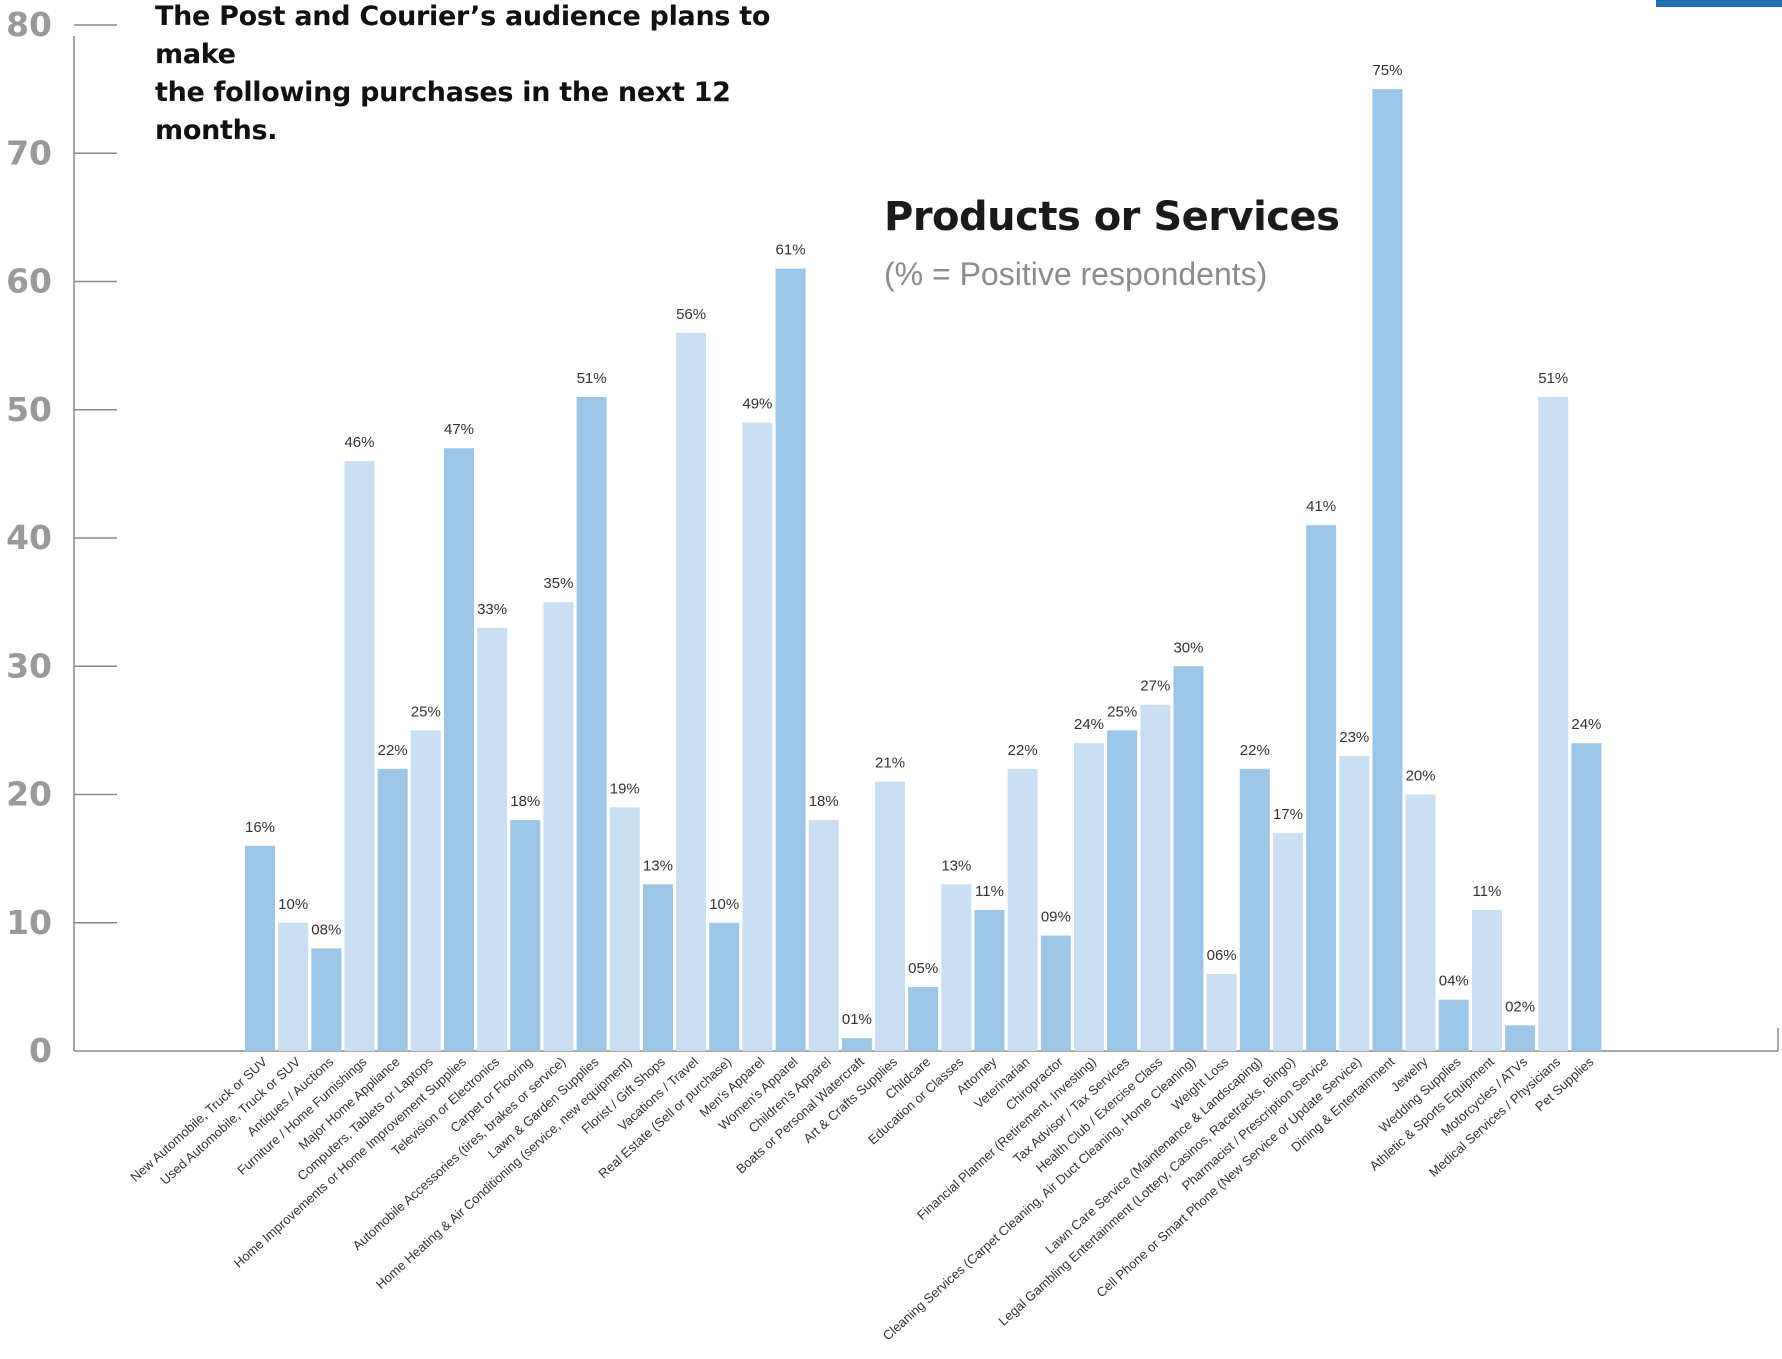 This screenshot has width=1782, height=1359. Describe the element at coordinates (1222, 955) in the screenshot. I see `data-label: 06%` at that location.